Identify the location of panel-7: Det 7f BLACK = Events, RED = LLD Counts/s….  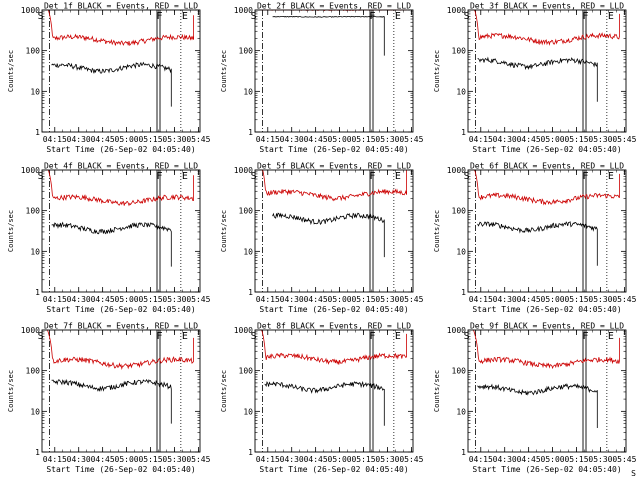
(109, 398).